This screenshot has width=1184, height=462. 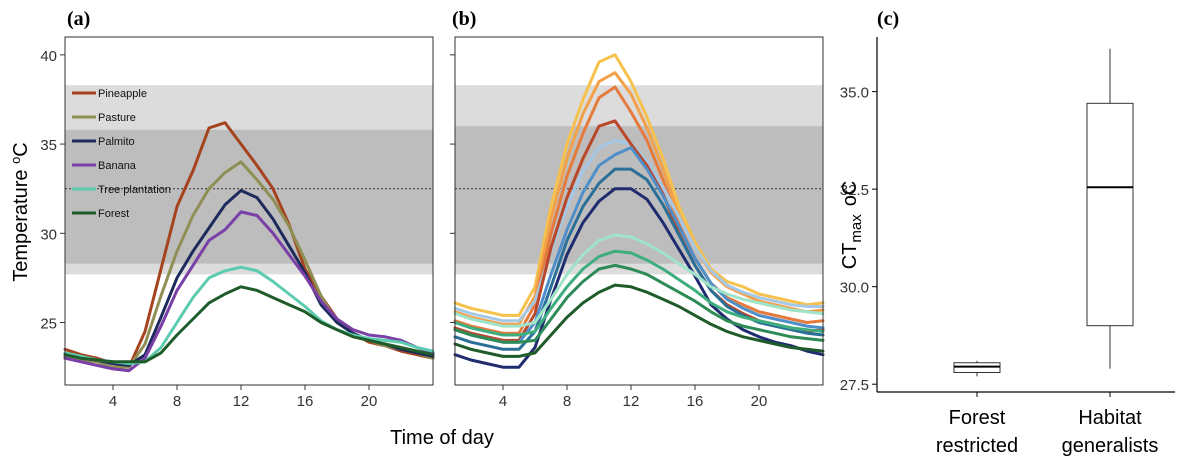 What do you see at coordinates (48, 145) in the screenshot?
I see `y-tick-label: 35` at bounding box center [48, 145].